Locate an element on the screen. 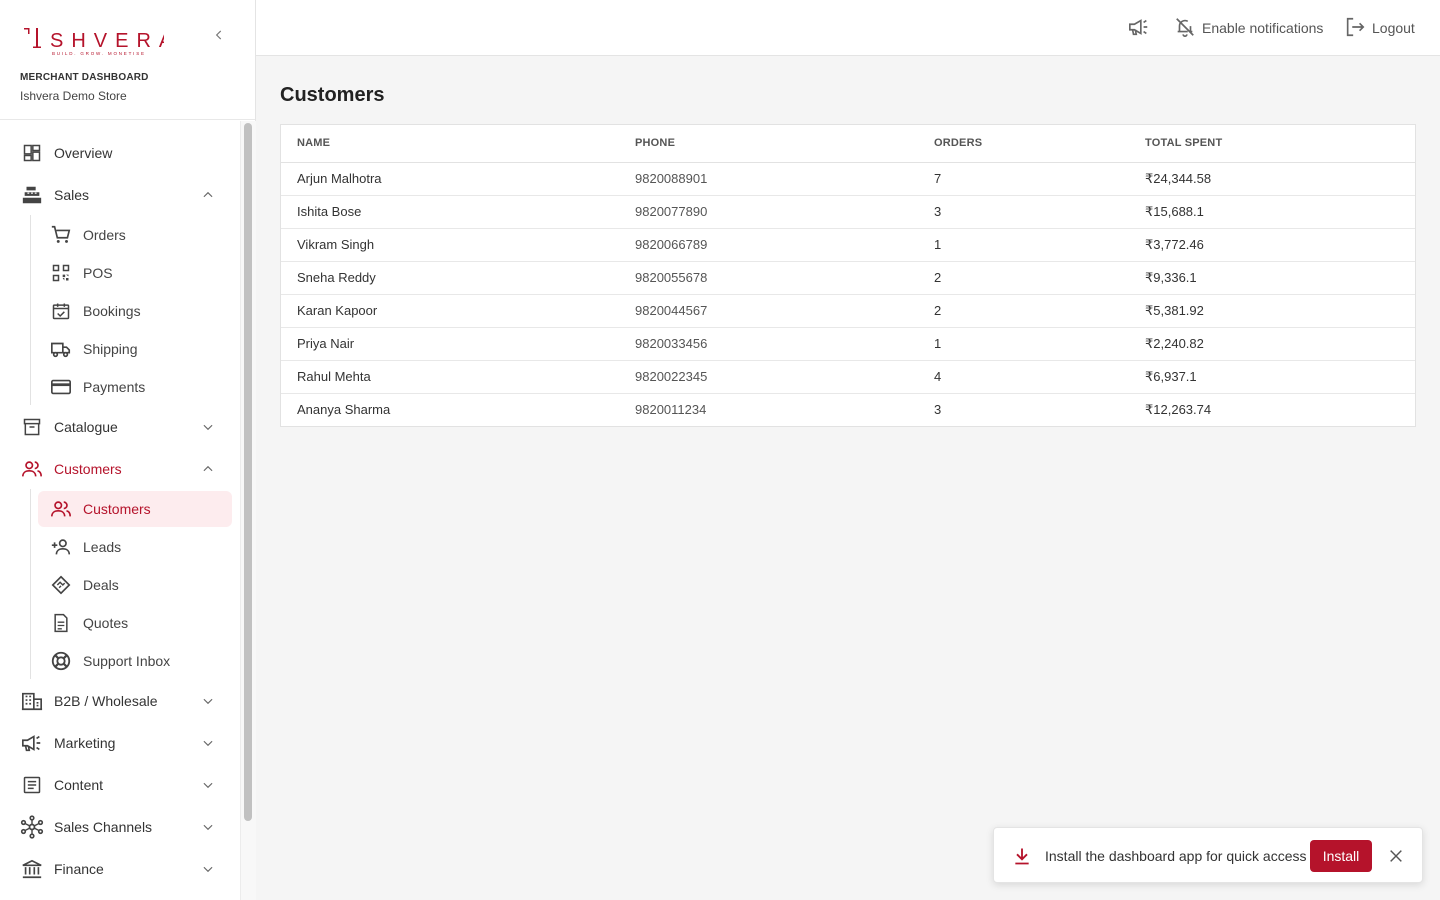 The image size is (1440, 900). sidebar-item-deals: Deals is located at coordinates (135, 585).